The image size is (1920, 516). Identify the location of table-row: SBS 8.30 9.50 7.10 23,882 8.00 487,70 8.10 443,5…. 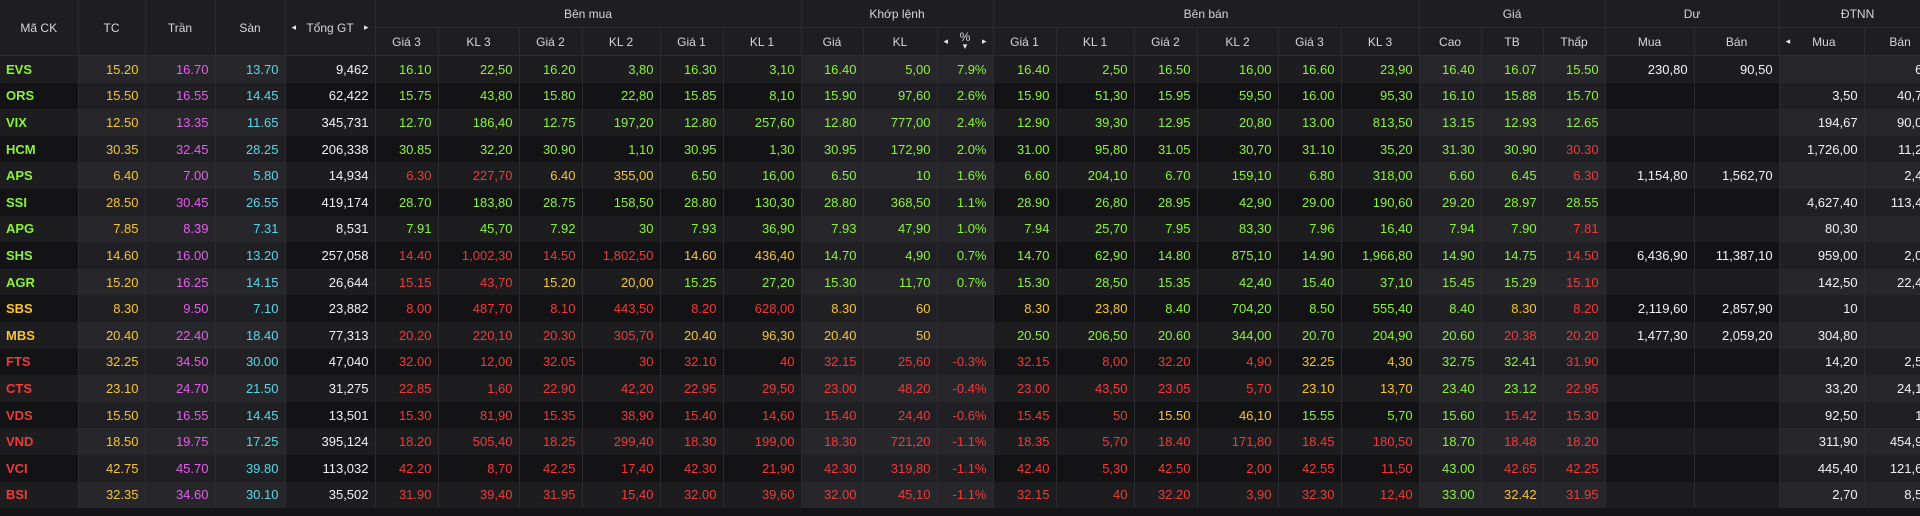
(960, 308).